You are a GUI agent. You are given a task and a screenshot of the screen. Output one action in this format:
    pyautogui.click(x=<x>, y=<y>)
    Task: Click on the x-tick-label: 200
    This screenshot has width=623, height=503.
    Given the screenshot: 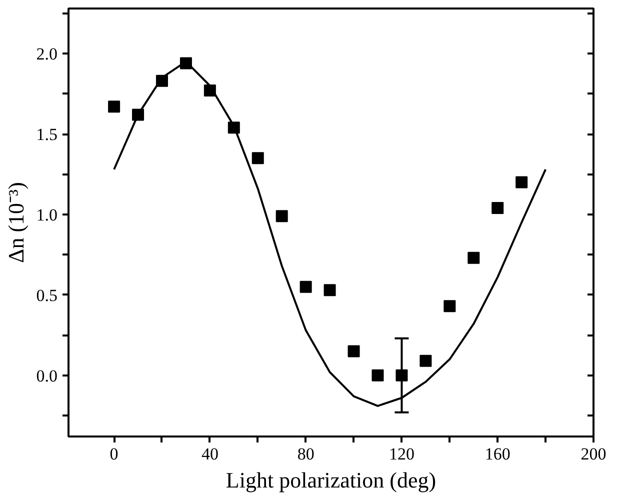 What is the action you would take?
    pyautogui.click(x=593, y=454)
    